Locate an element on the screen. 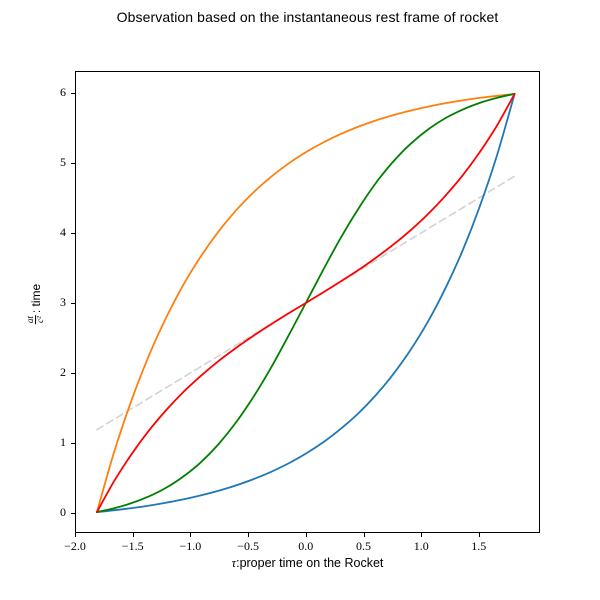  x-axis-label-text: :proper time on the Rocket is located at coordinates (310, 563).